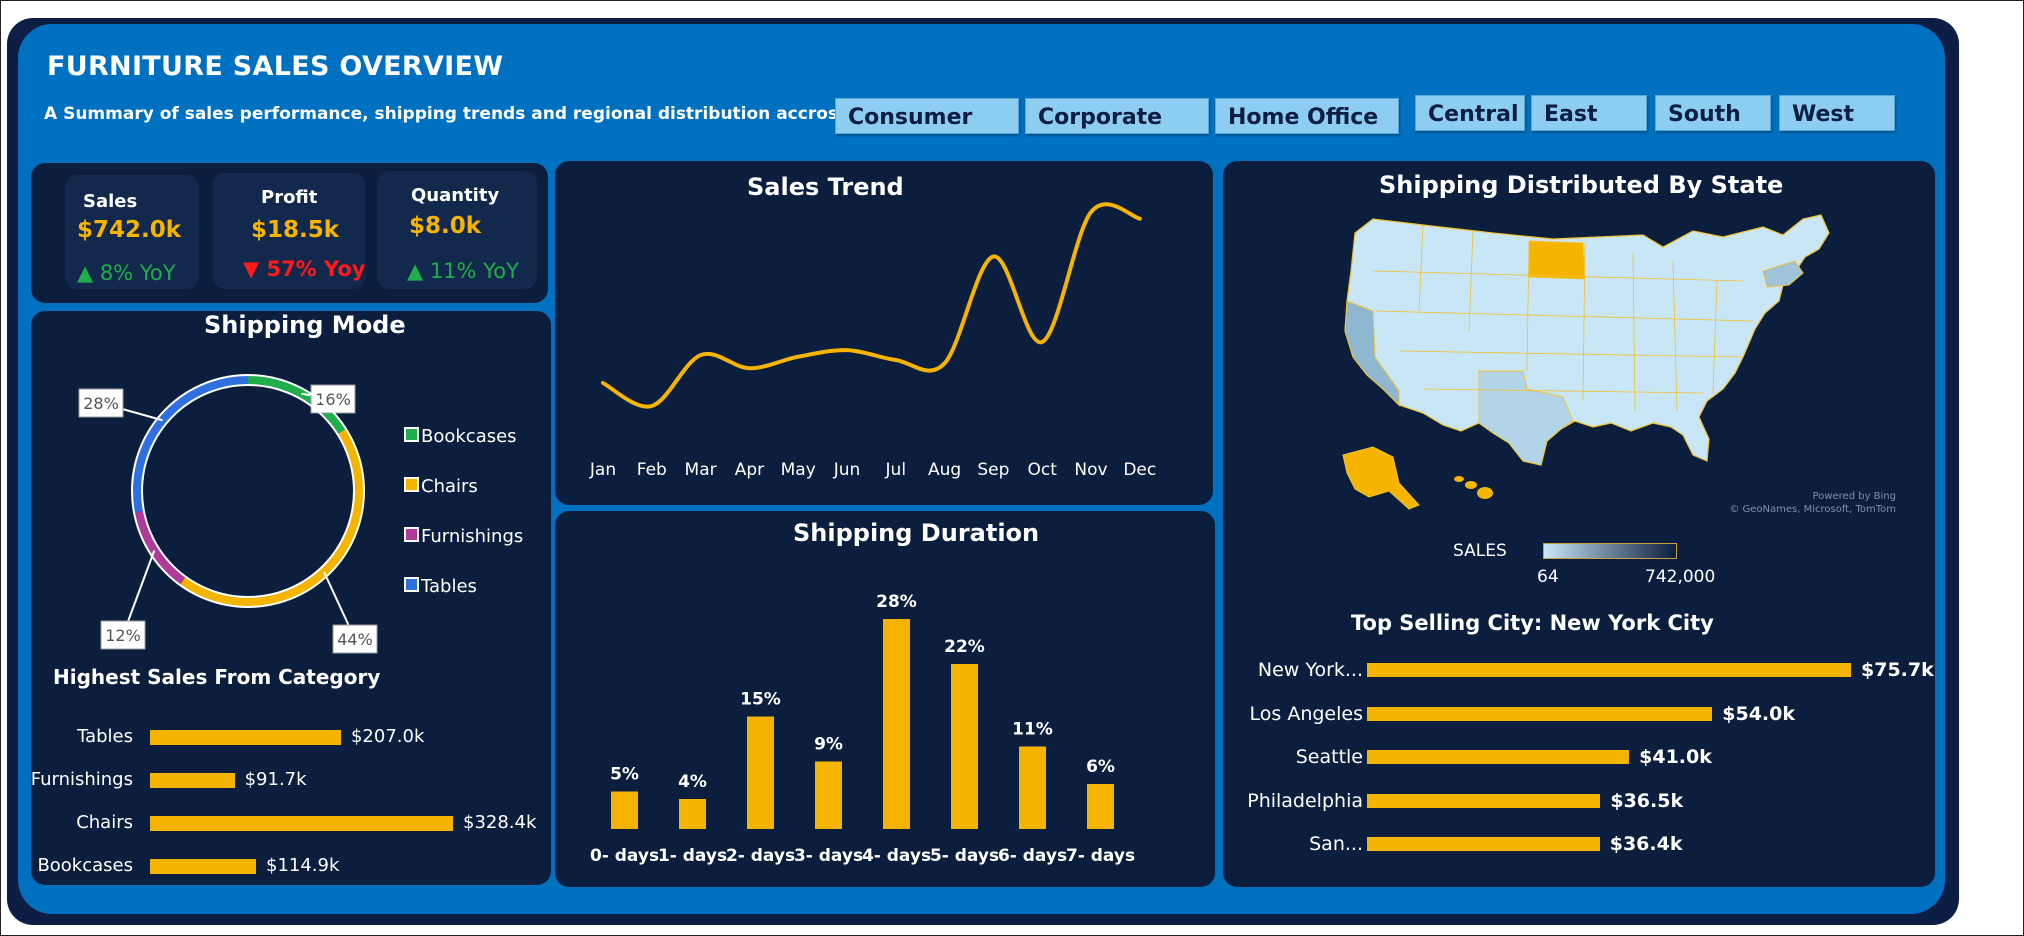 The width and height of the screenshot is (2024, 936). Describe the element at coordinates (1609, 670) in the screenshot. I see `bar-new-york-` at that location.